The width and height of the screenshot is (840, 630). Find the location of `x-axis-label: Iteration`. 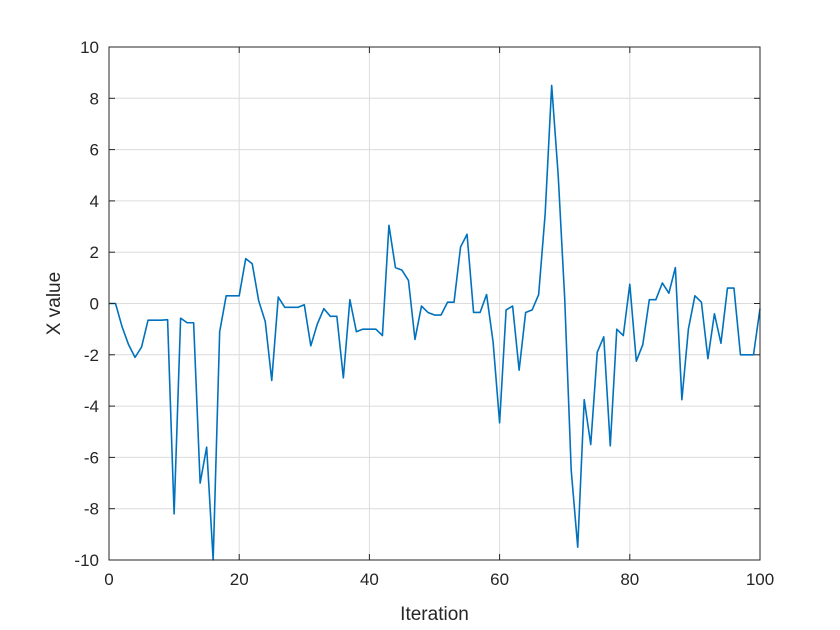

x-axis-label: Iteration is located at coordinates (434, 614).